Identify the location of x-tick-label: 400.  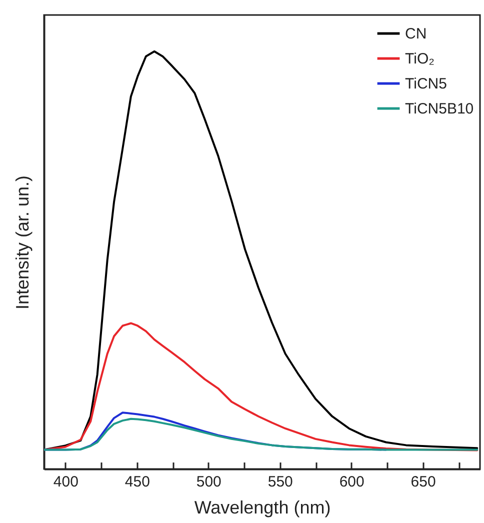
(65, 482).